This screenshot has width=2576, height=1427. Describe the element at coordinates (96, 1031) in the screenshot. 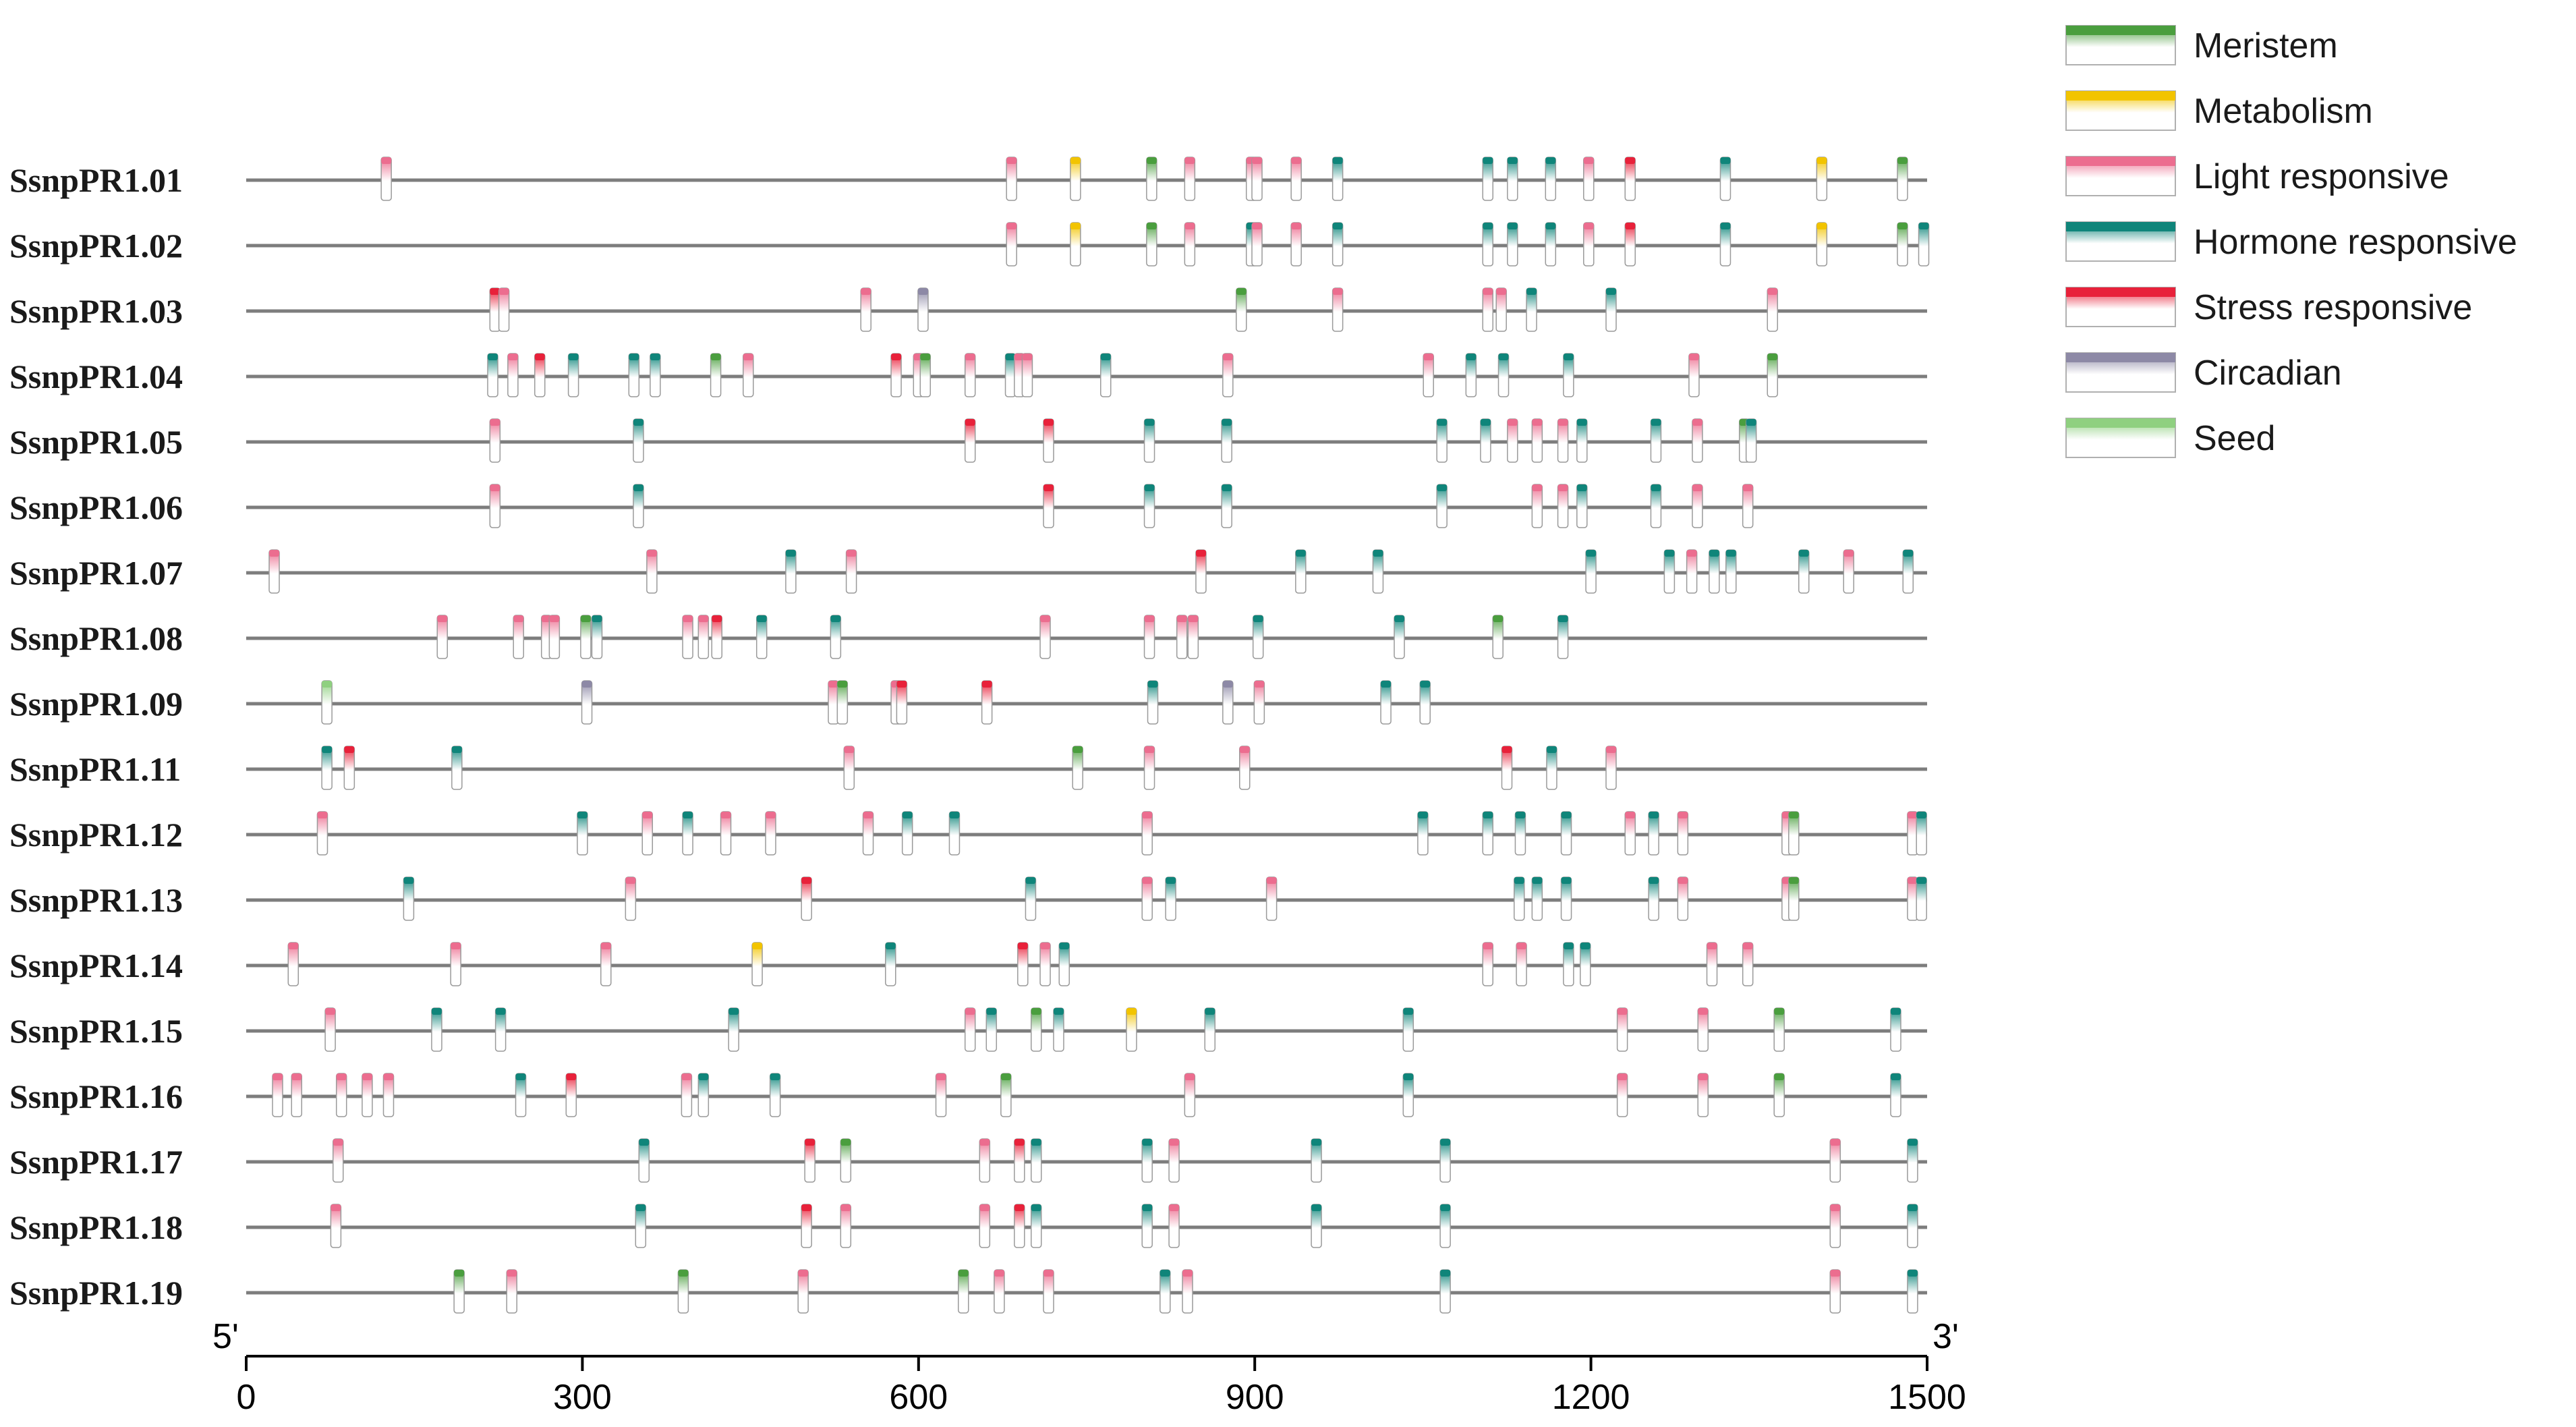

I see `gene-label: SsnpPR1.15` at that location.